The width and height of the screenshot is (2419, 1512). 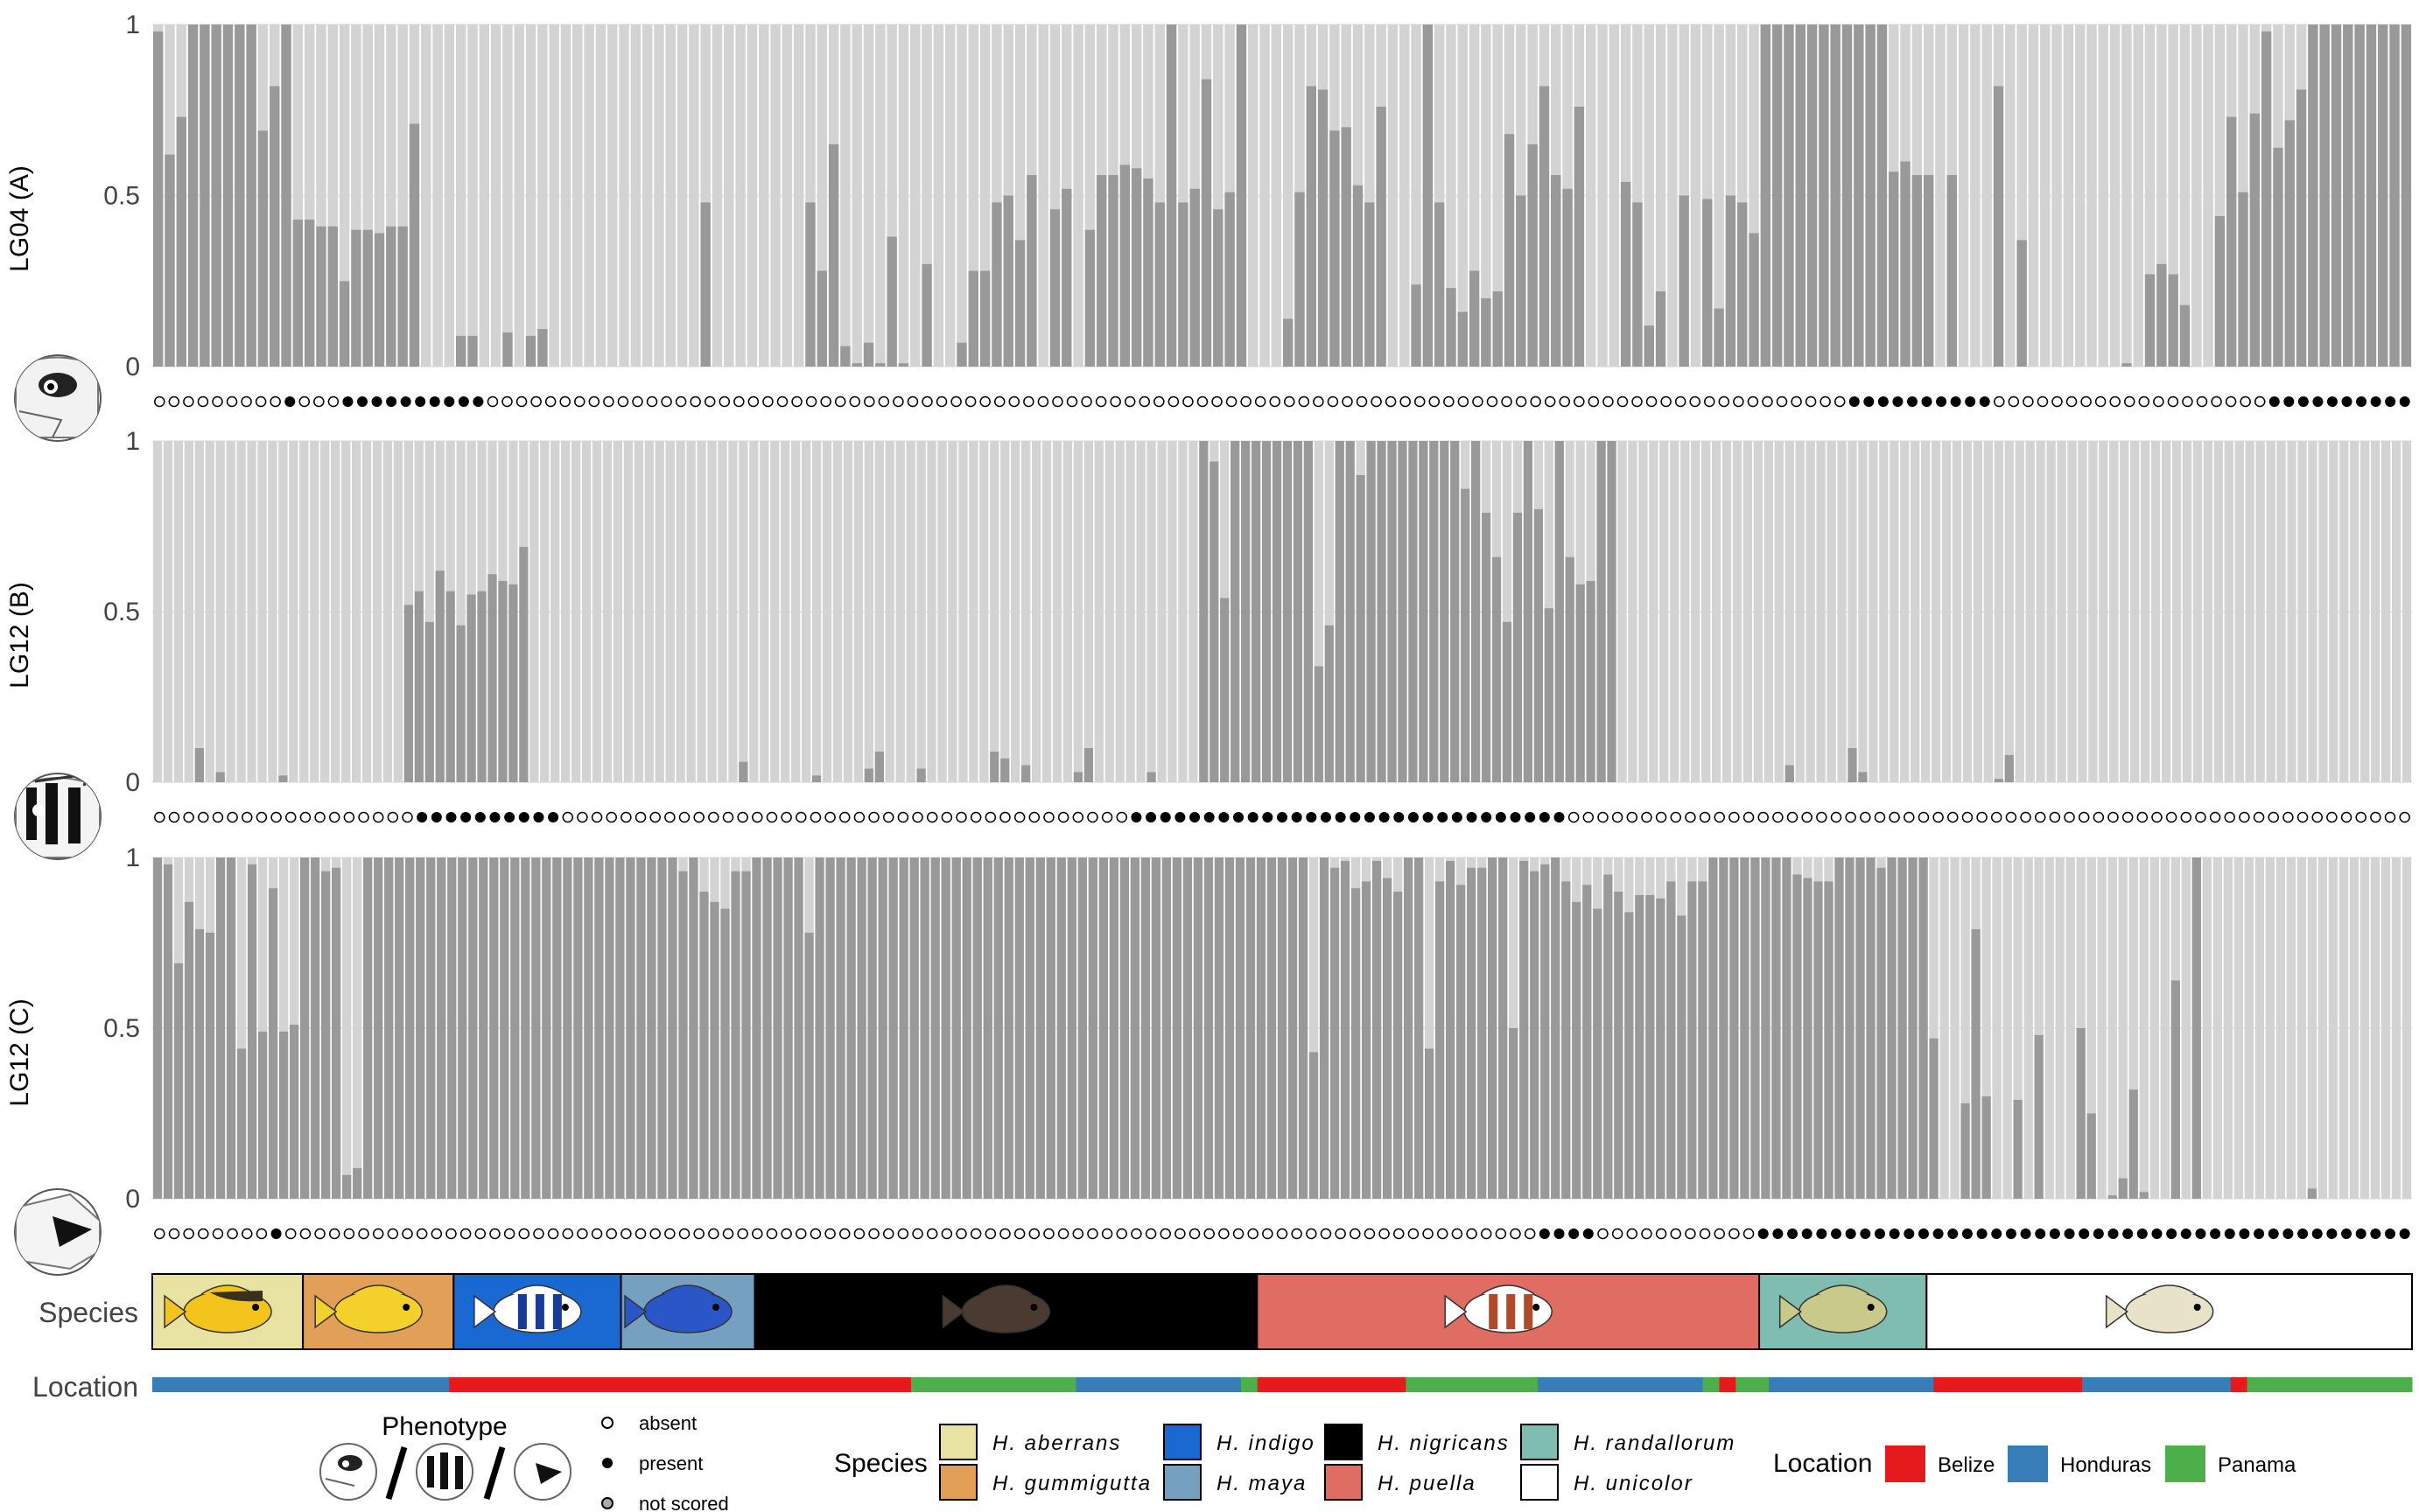 What do you see at coordinates (539, 1311) in the screenshot?
I see `fish-stripe-icon` at bounding box center [539, 1311].